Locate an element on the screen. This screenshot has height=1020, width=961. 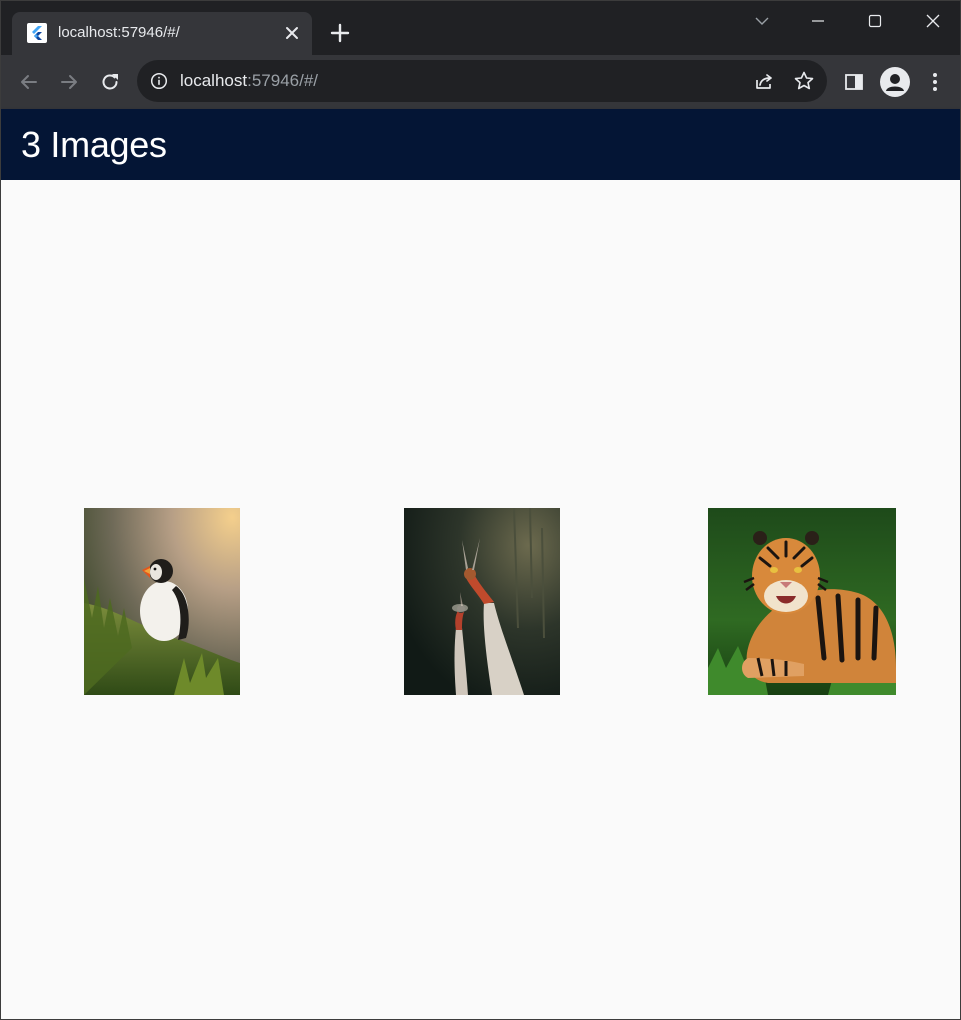
browser-tab: localhost:57946/#/ is located at coordinates (162, 33).